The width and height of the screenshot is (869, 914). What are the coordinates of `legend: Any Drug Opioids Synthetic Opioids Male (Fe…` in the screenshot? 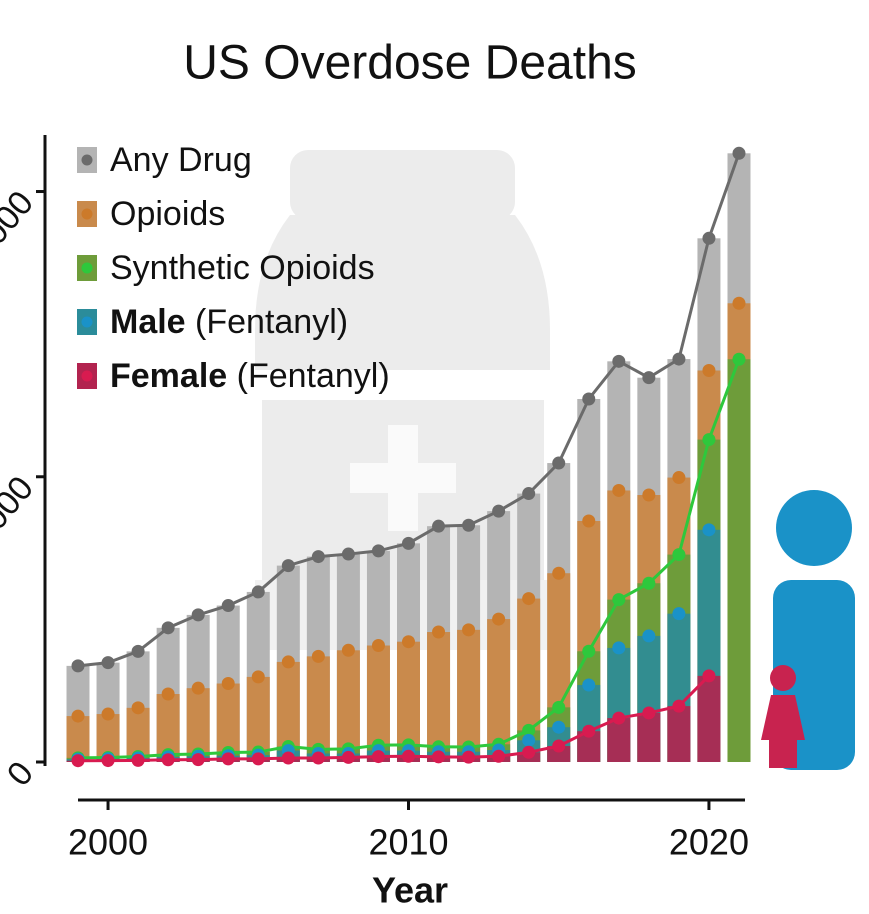 It's located at (233, 268).